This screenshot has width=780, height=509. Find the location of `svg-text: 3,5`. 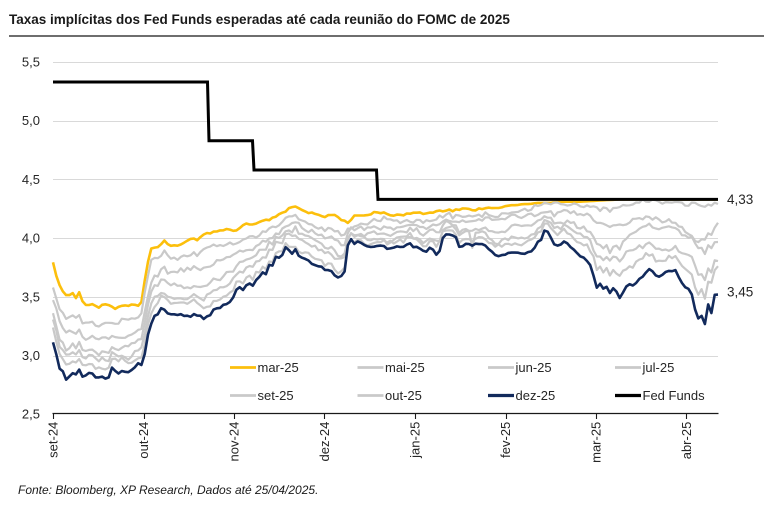

svg-text: 3,5 is located at coordinates (31, 296).